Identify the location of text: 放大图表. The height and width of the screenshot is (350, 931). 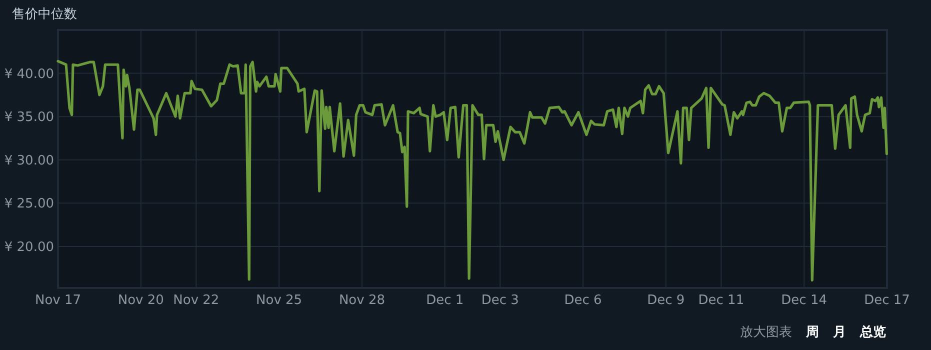
(766, 332).